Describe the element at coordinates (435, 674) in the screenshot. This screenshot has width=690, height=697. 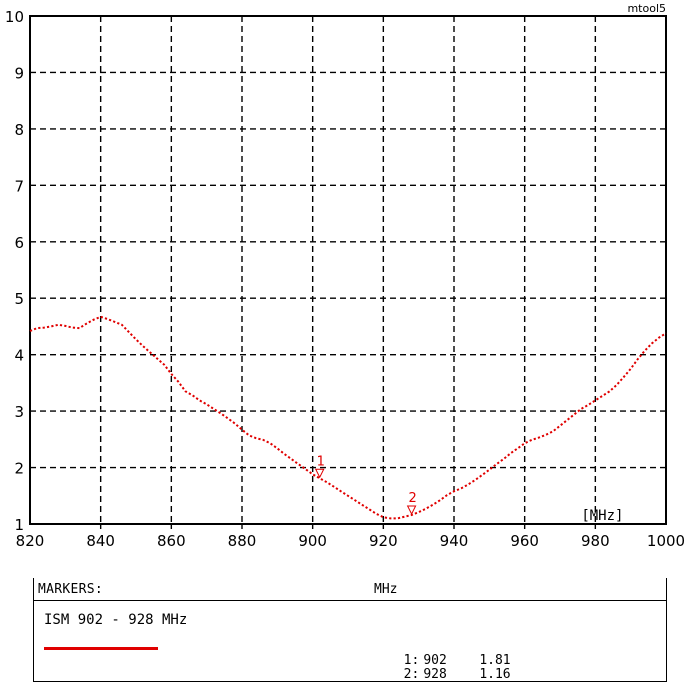
I see `marker-row-freq: 928` at that location.